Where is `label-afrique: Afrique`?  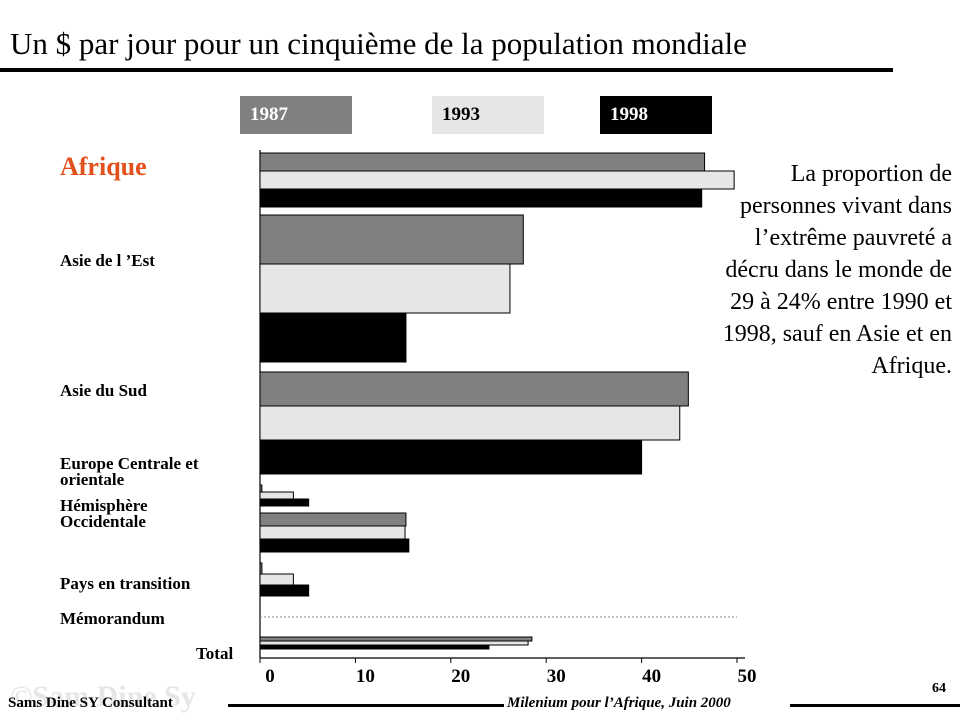 label-afrique: Afrique is located at coordinates (103, 166).